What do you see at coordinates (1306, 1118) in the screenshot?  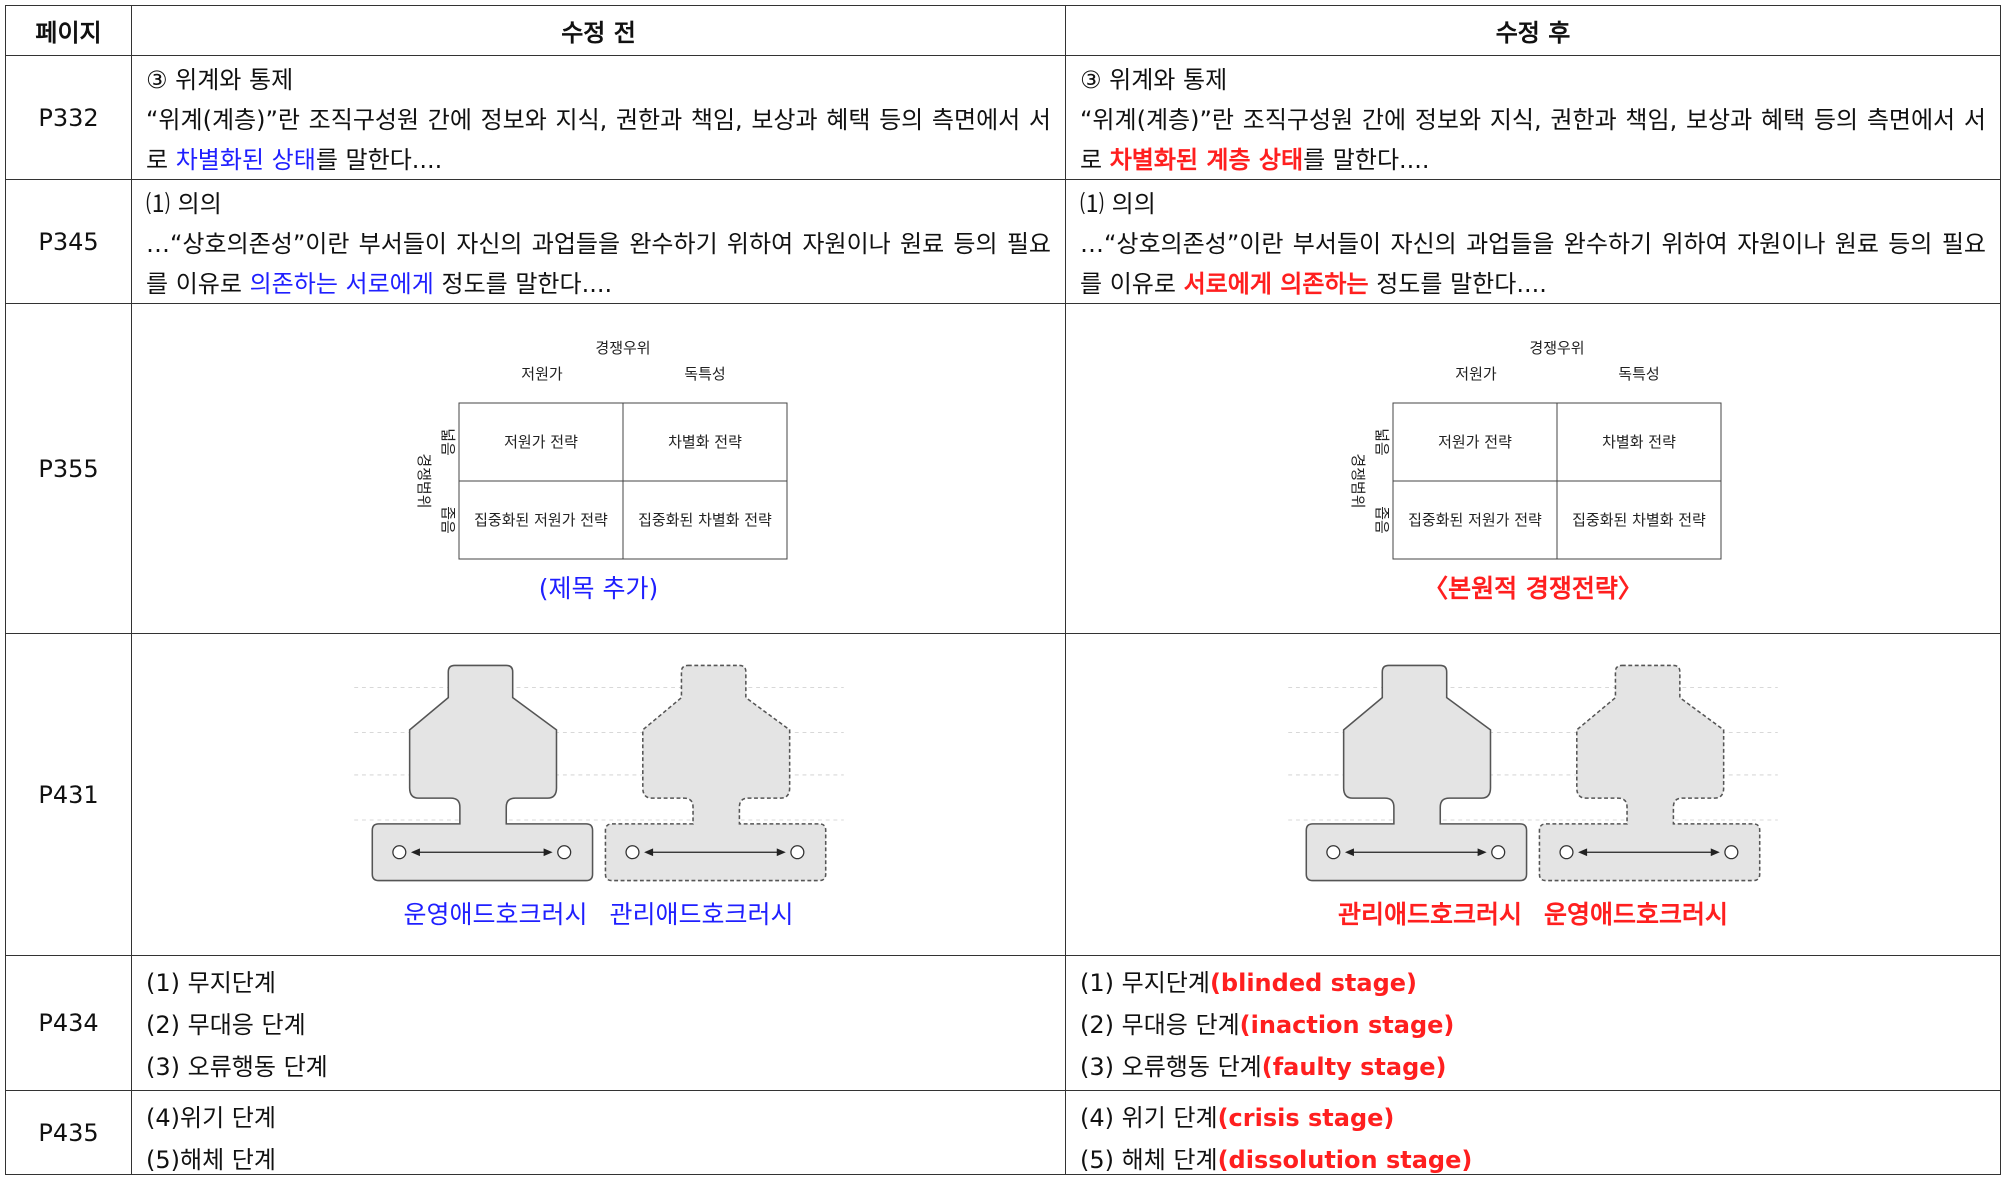 I see `highlight-run: (crisis stage)` at bounding box center [1306, 1118].